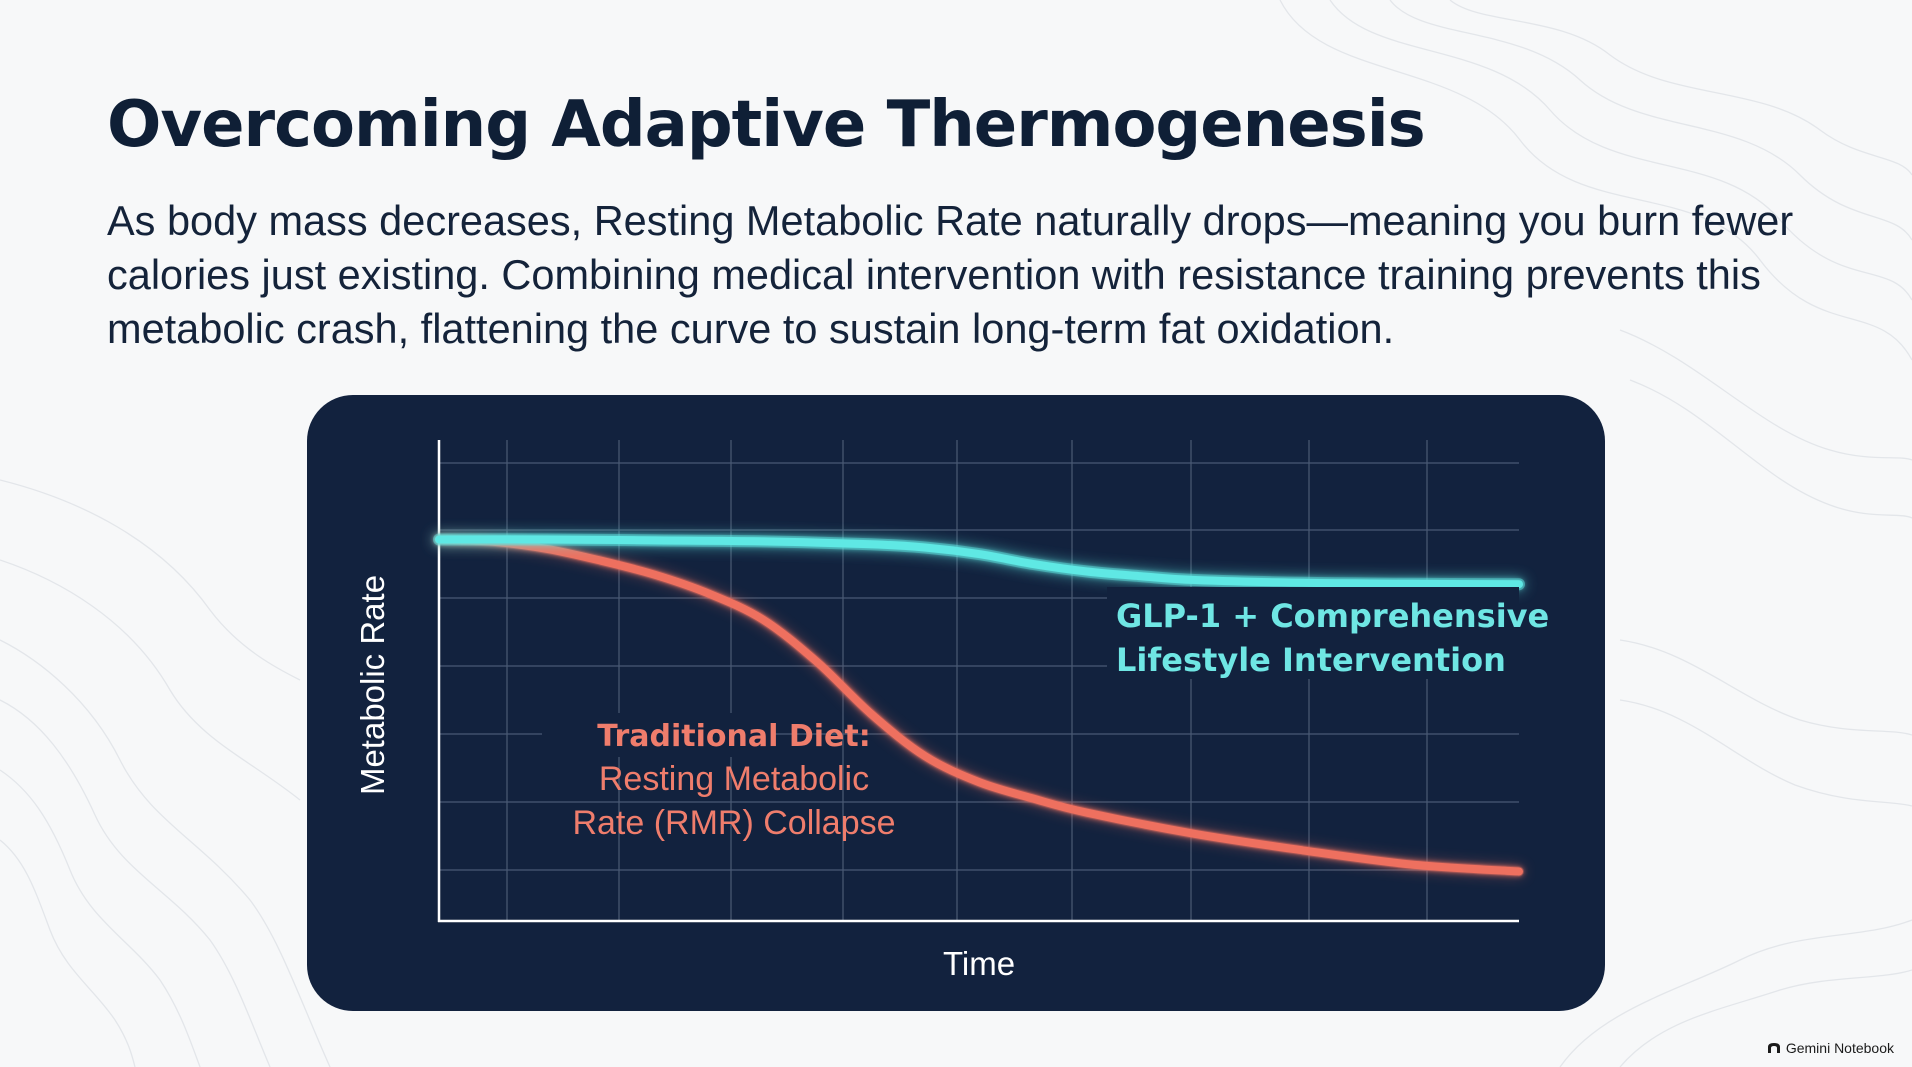 The image size is (1912, 1067). What do you see at coordinates (766, 125) in the screenshot?
I see `slide-title: Overcoming Adaptive Thermogenesis` at bounding box center [766, 125].